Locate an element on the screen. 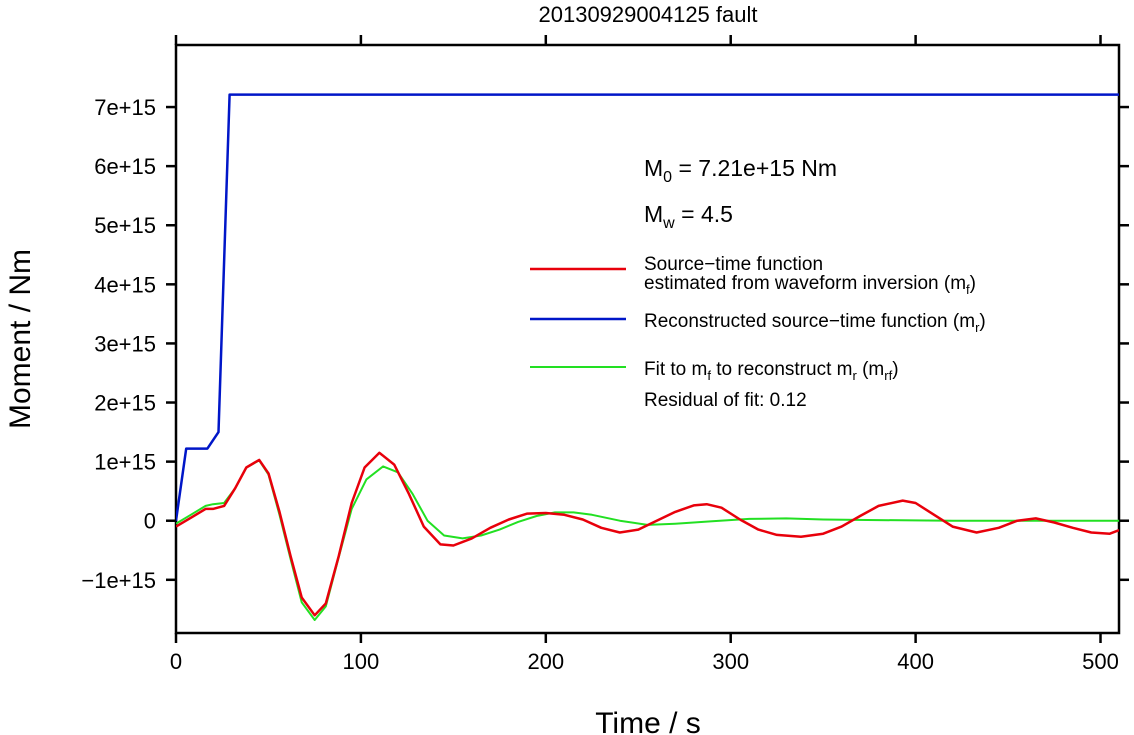 Image resolution: width=1134 pixels, height=735 pixels. x-tick-label: 500 is located at coordinates (1100, 661).